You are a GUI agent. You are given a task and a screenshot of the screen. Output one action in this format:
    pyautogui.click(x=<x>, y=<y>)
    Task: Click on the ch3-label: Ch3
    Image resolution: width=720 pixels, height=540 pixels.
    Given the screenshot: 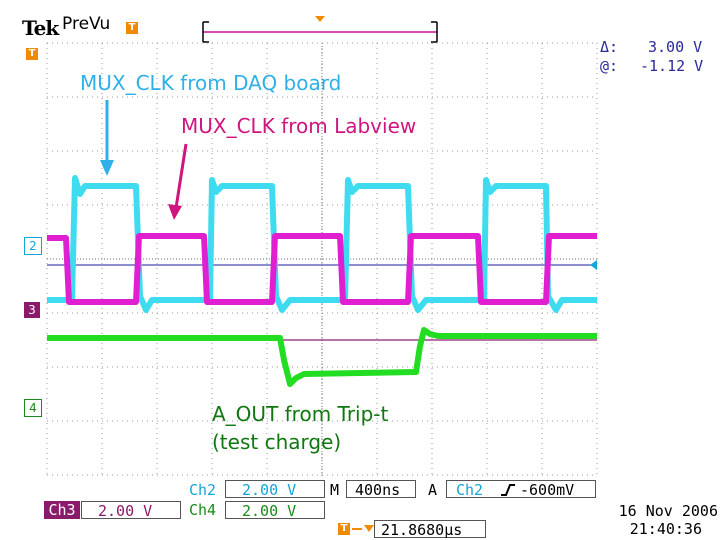 What is the action you would take?
    pyautogui.click(x=62, y=510)
    